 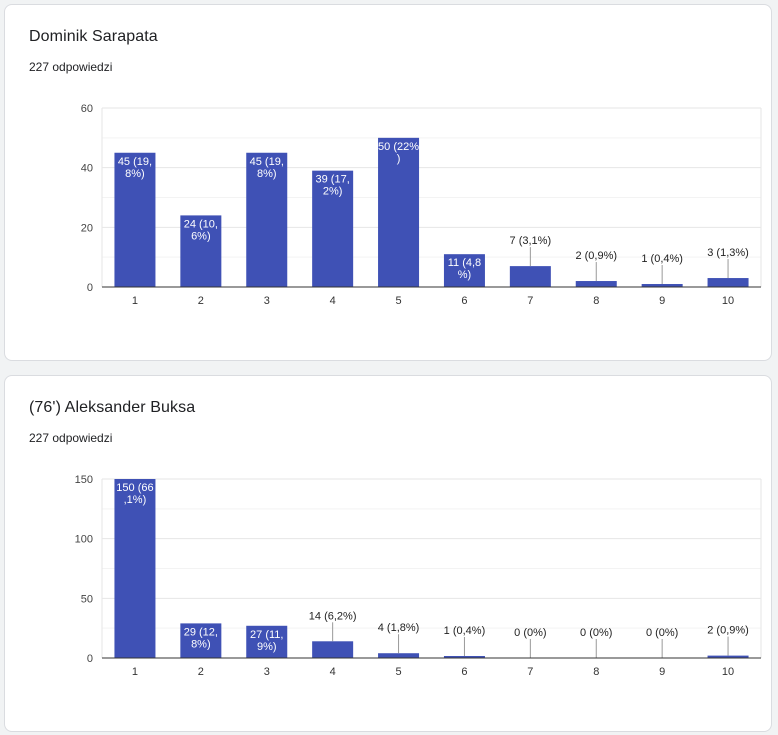 I want to click on y-tick-label: 100, so click(x=84, y=540).